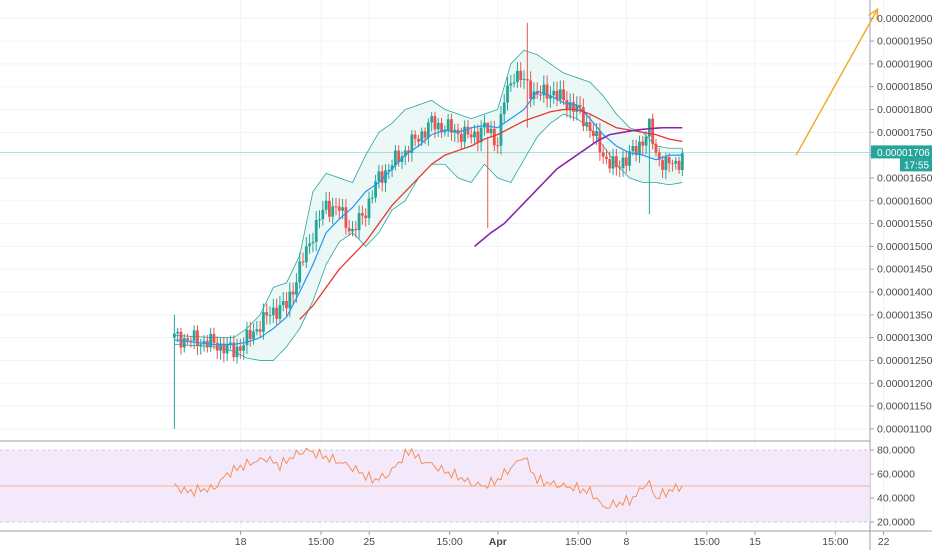 The width and height of the screenshot is (932, 550). What do you see at coordinates (916, 165) in the screenshot?
I see `countdown-value: 17:55` at bounding box center [916, 165].